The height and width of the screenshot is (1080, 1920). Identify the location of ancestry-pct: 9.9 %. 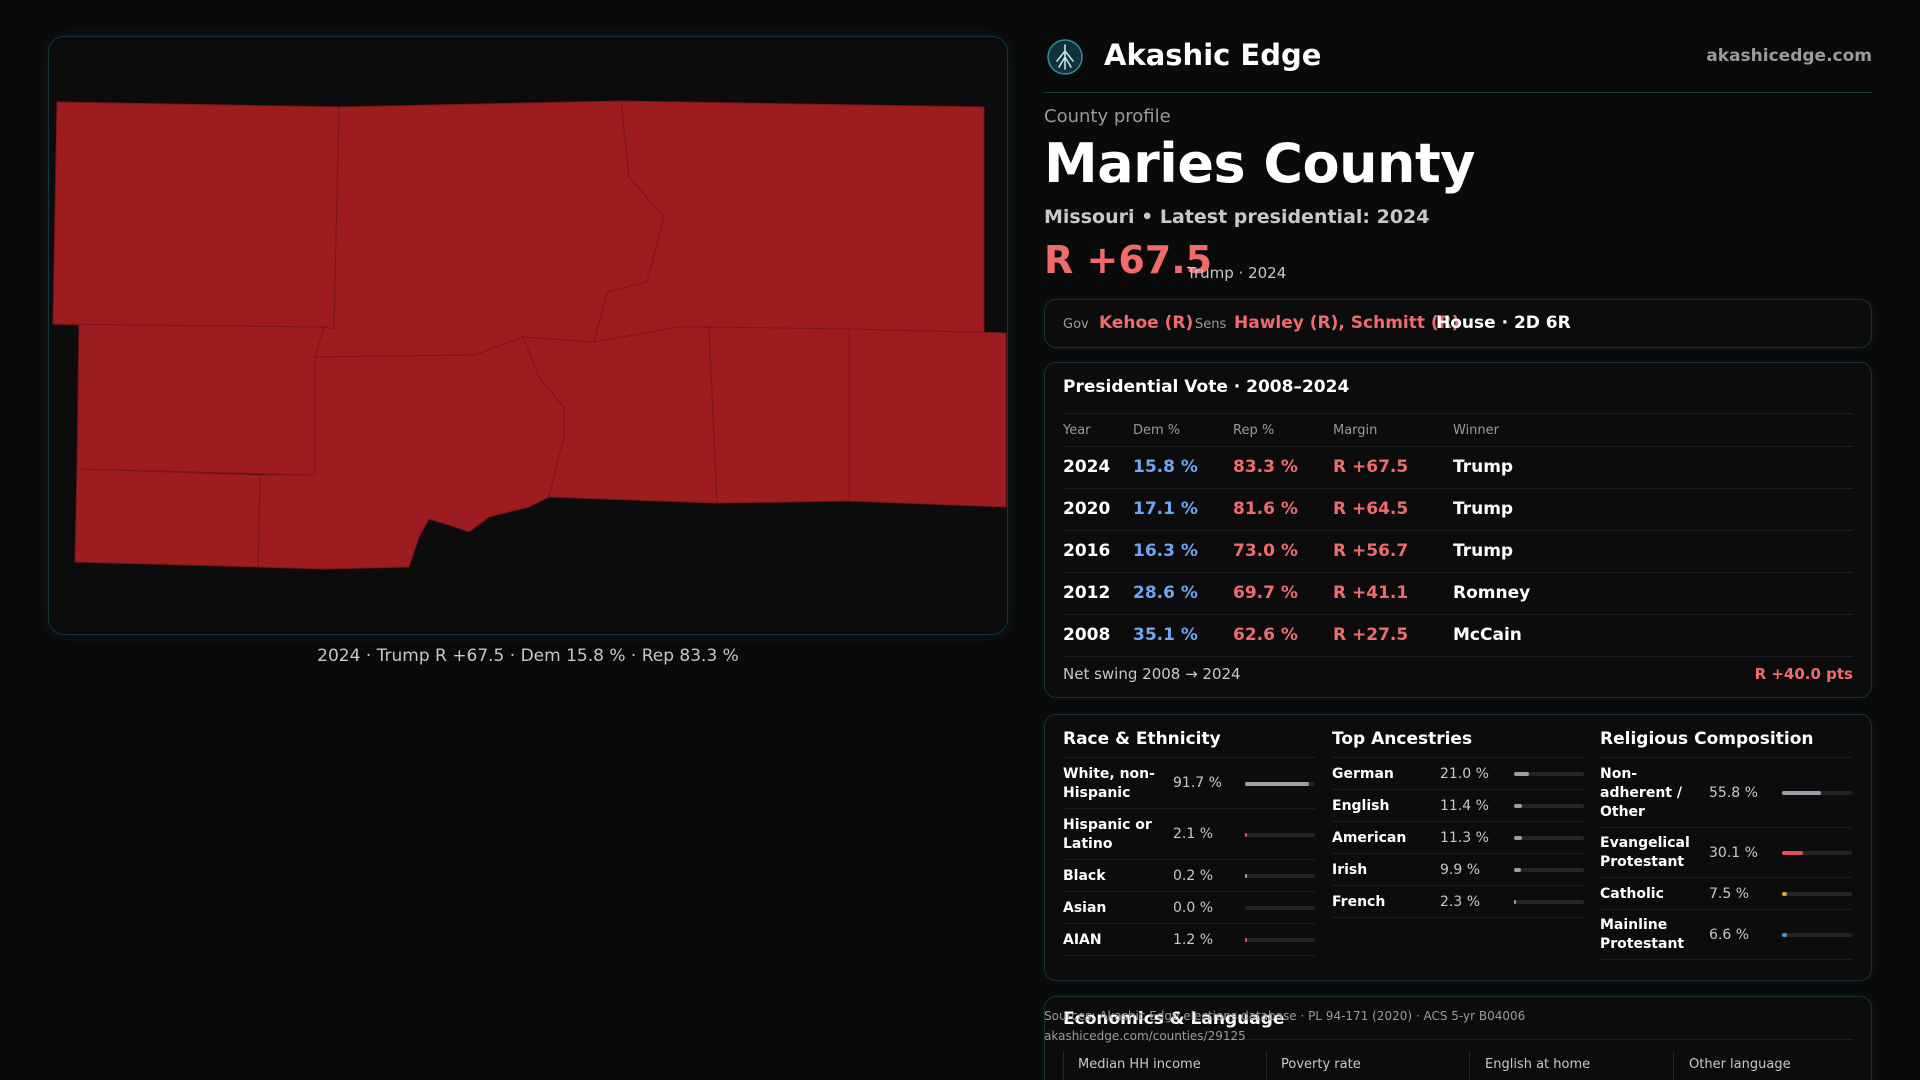
(1460, 869).